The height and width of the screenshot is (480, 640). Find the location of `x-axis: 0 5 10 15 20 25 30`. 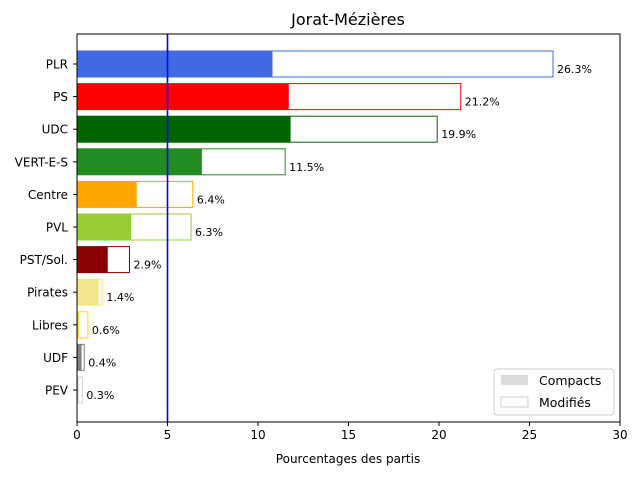

x-axis: 0 5 10 15 20 25 30 is located at coordinates (350, 432).